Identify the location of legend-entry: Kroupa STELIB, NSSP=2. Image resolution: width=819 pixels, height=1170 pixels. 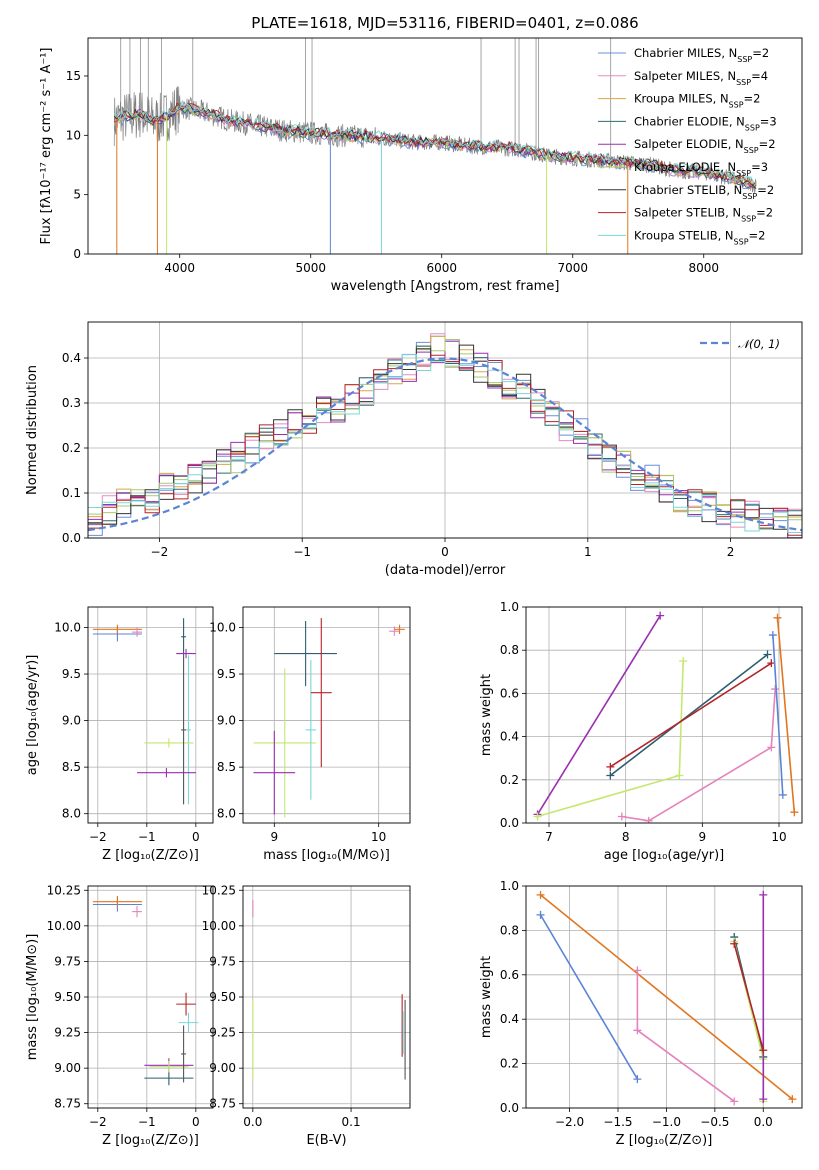
(699, 237).